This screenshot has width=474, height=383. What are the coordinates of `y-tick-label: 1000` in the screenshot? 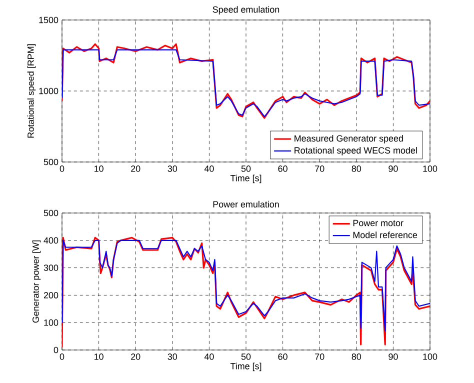 It's located at (48, 91).